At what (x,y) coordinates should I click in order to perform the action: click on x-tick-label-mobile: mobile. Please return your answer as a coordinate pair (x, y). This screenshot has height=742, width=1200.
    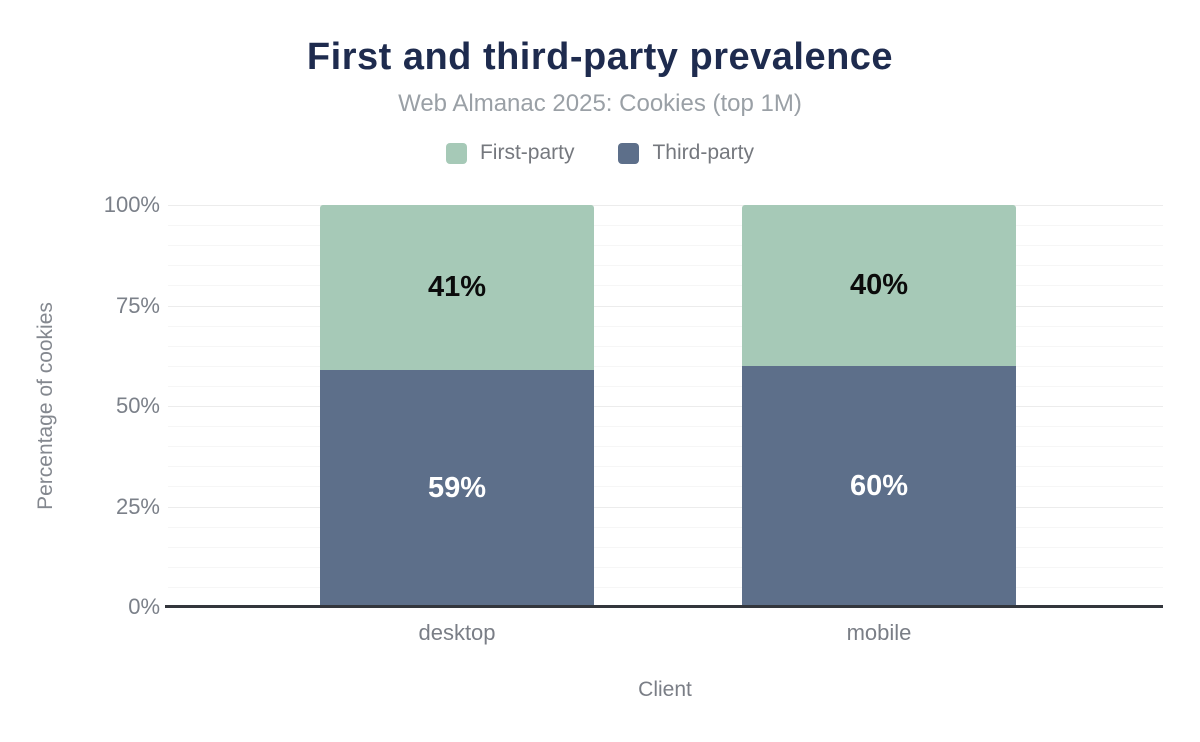
    Looking at the image, I should click on (879, 632).